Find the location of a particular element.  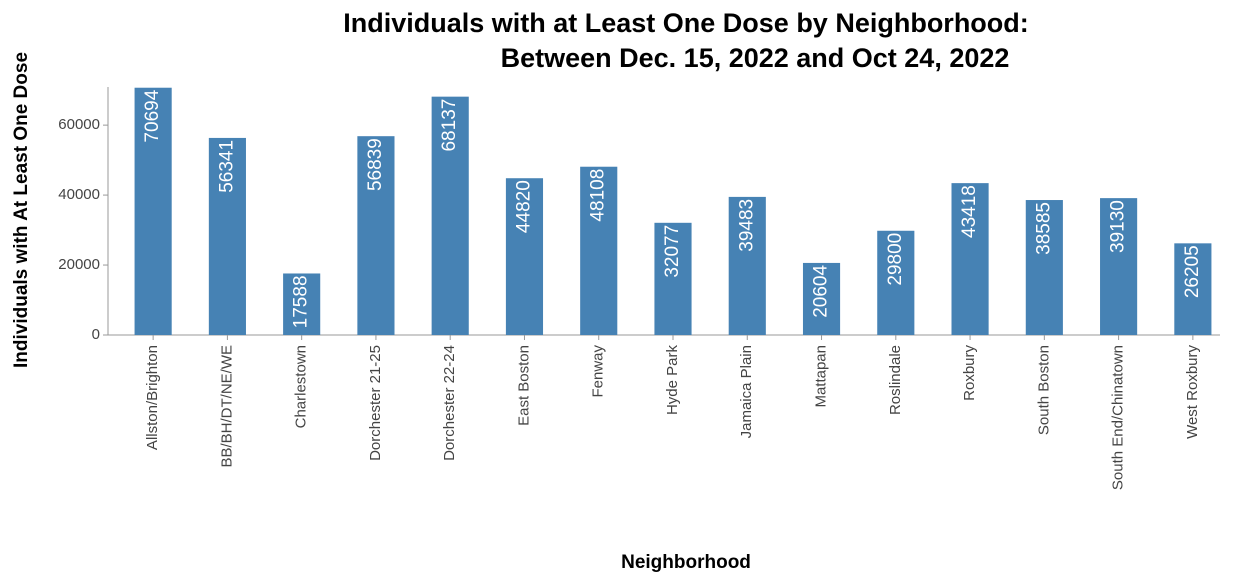

x-tick-label: Allston/Brighton is located at coordinates (152, 397).